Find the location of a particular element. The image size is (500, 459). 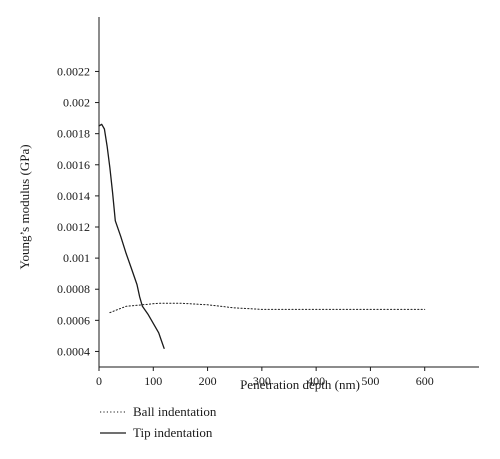

y-tick-label: 0.0014 is located at coordinates (73, 196).